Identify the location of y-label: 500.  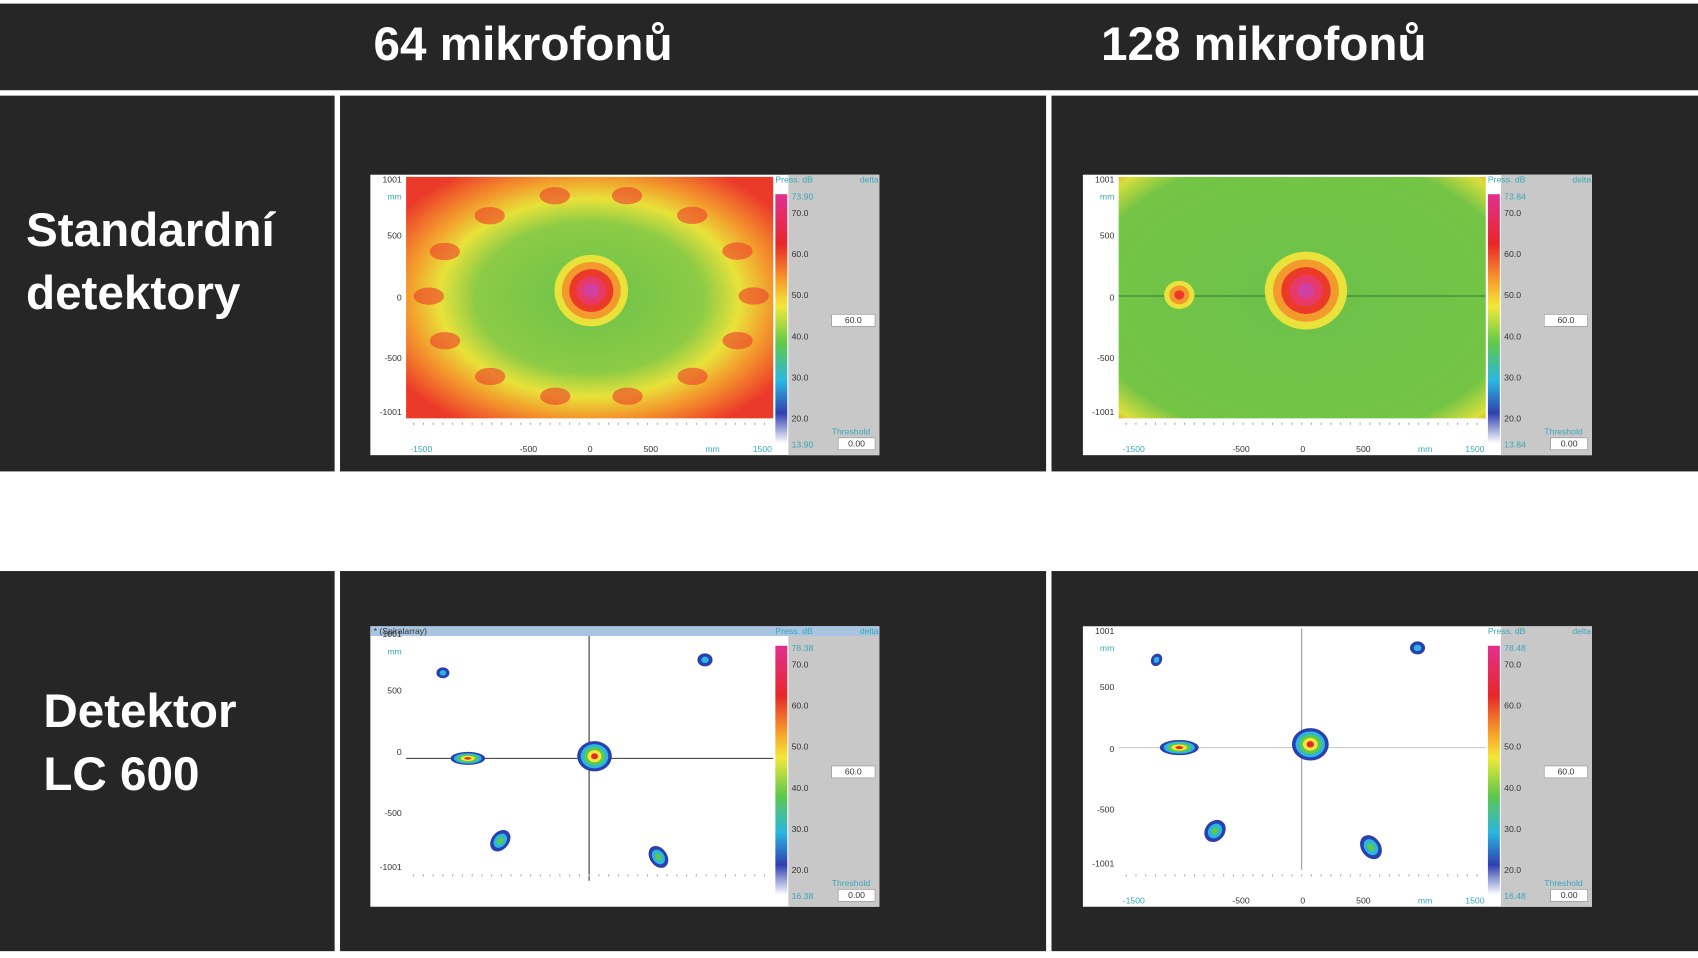
(1107, 236).